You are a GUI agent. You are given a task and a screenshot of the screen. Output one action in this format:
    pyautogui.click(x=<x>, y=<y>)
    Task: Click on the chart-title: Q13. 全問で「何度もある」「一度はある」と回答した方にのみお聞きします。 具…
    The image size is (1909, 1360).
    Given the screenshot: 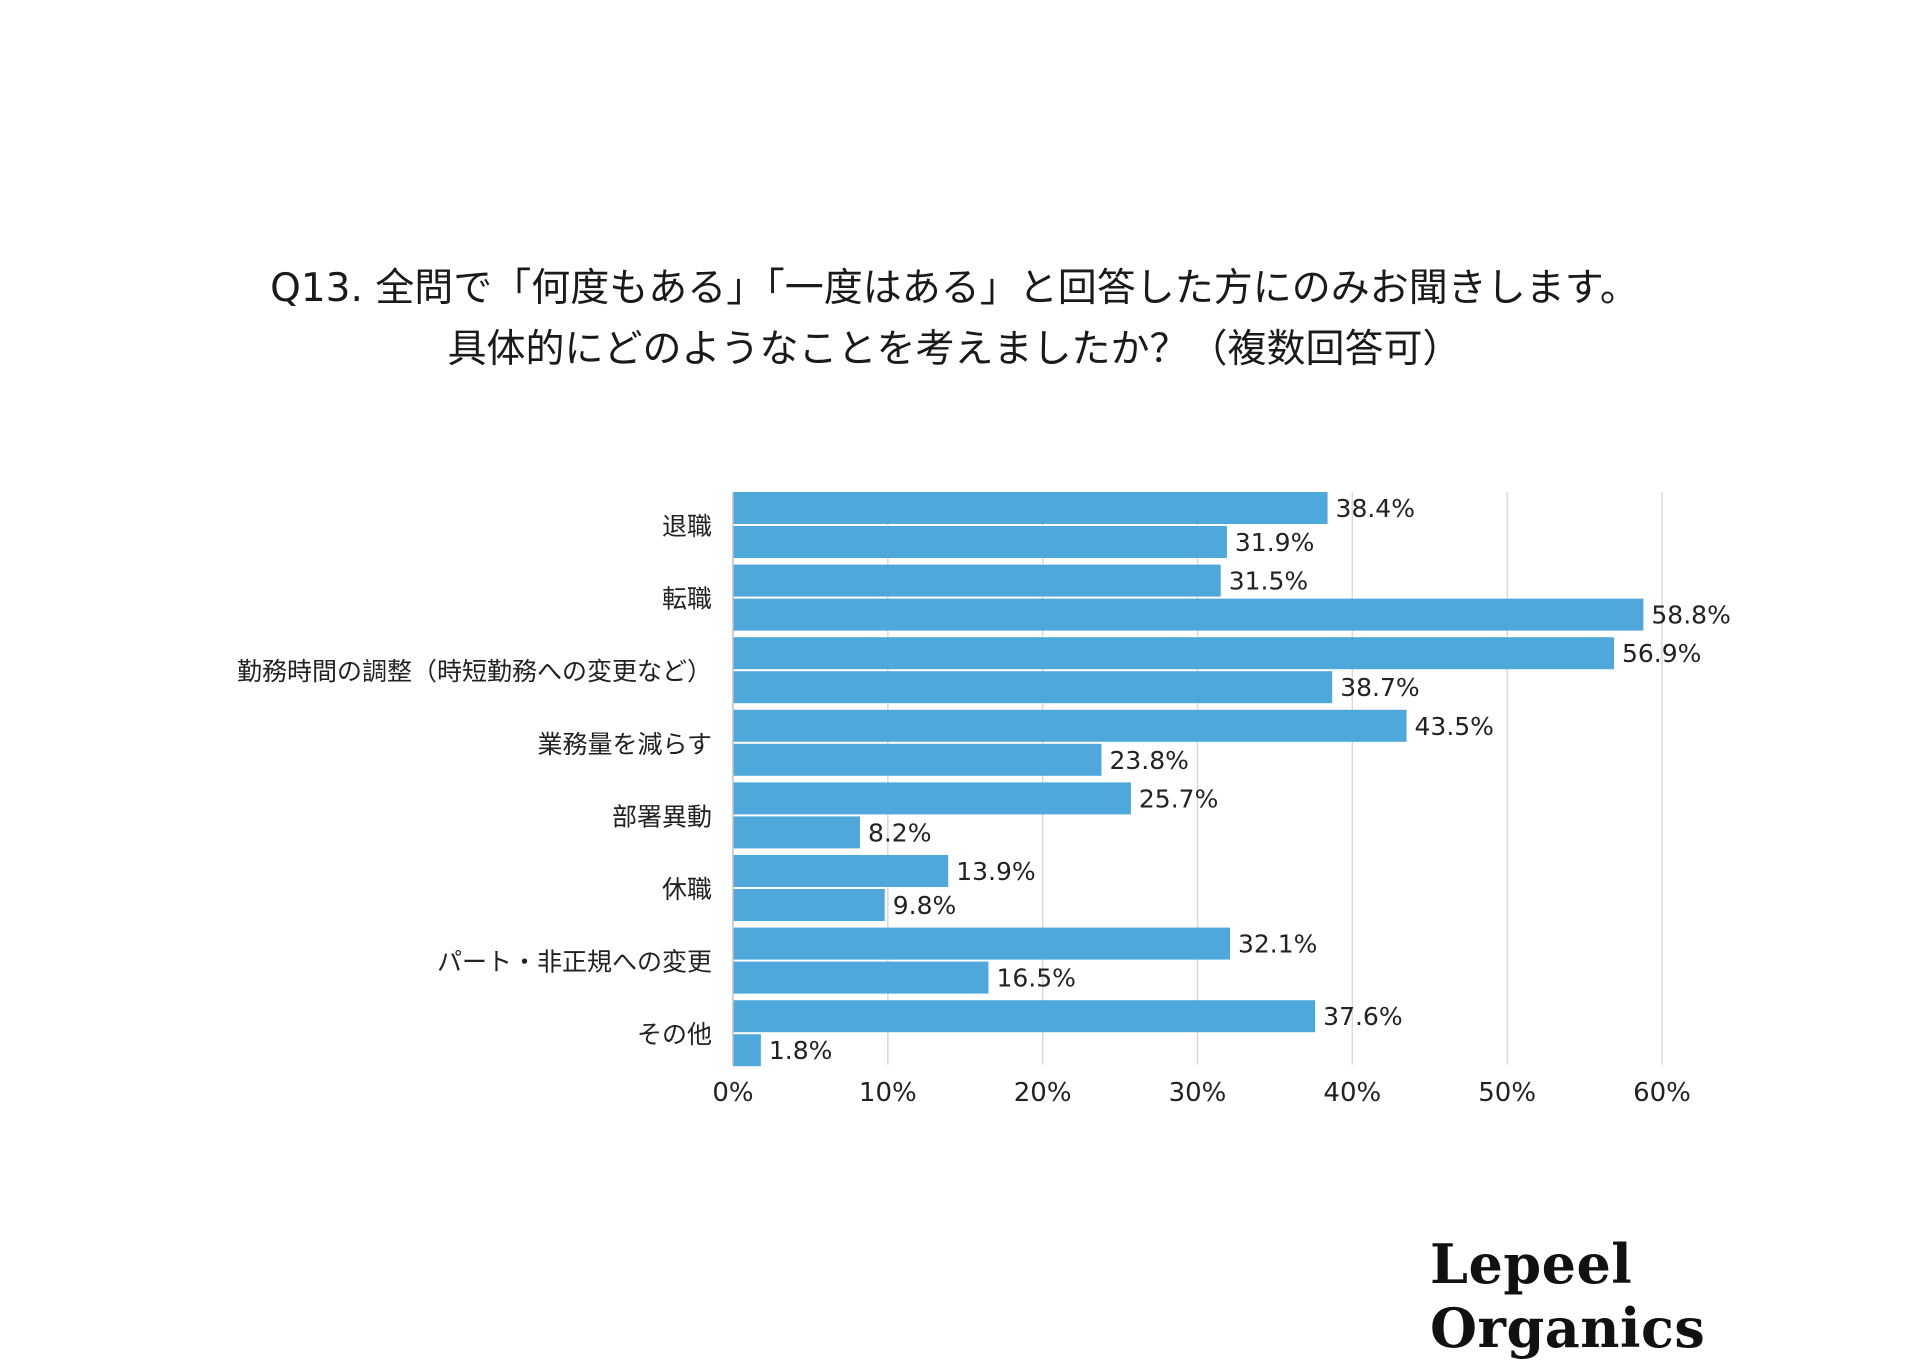 What is the action you would take?
    pyautogui.click(x=954, y=319)
    